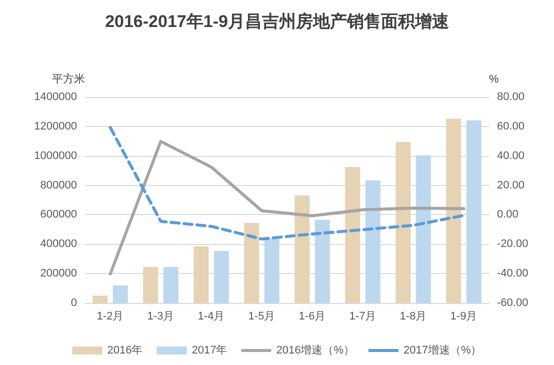 The image size is (554, 365). I want to click on y-tick-label: 1200000, so click(55, 126).